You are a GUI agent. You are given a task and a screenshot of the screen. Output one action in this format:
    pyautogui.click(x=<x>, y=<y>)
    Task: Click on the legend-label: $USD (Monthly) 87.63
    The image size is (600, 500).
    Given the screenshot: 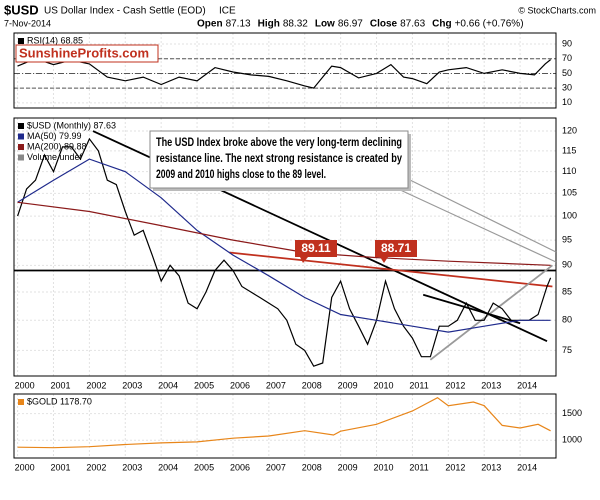 What is the action you would take?
    pyautogui.click(x=71, y=125)
    